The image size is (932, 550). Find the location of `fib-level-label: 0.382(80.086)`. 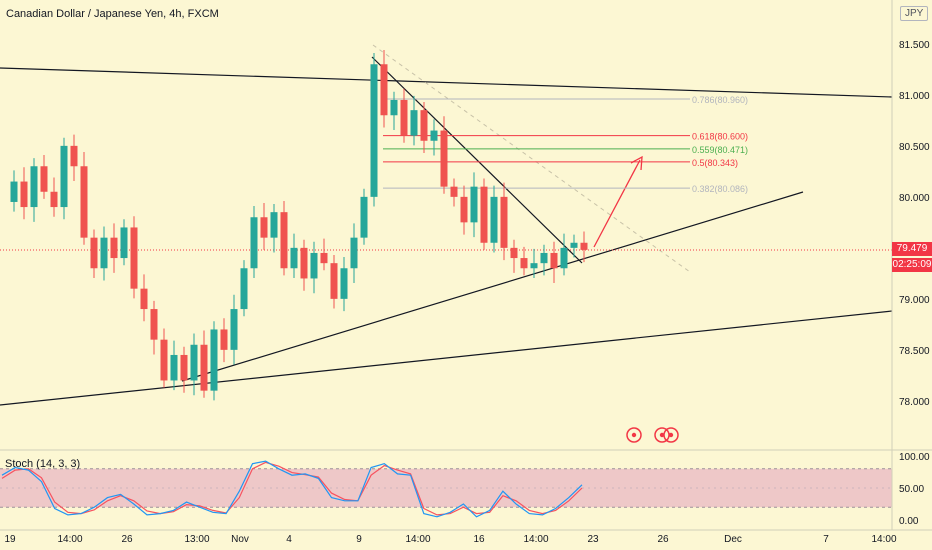

fib-level-label: 0.382(80.086) is located at coordinates (720, 189).